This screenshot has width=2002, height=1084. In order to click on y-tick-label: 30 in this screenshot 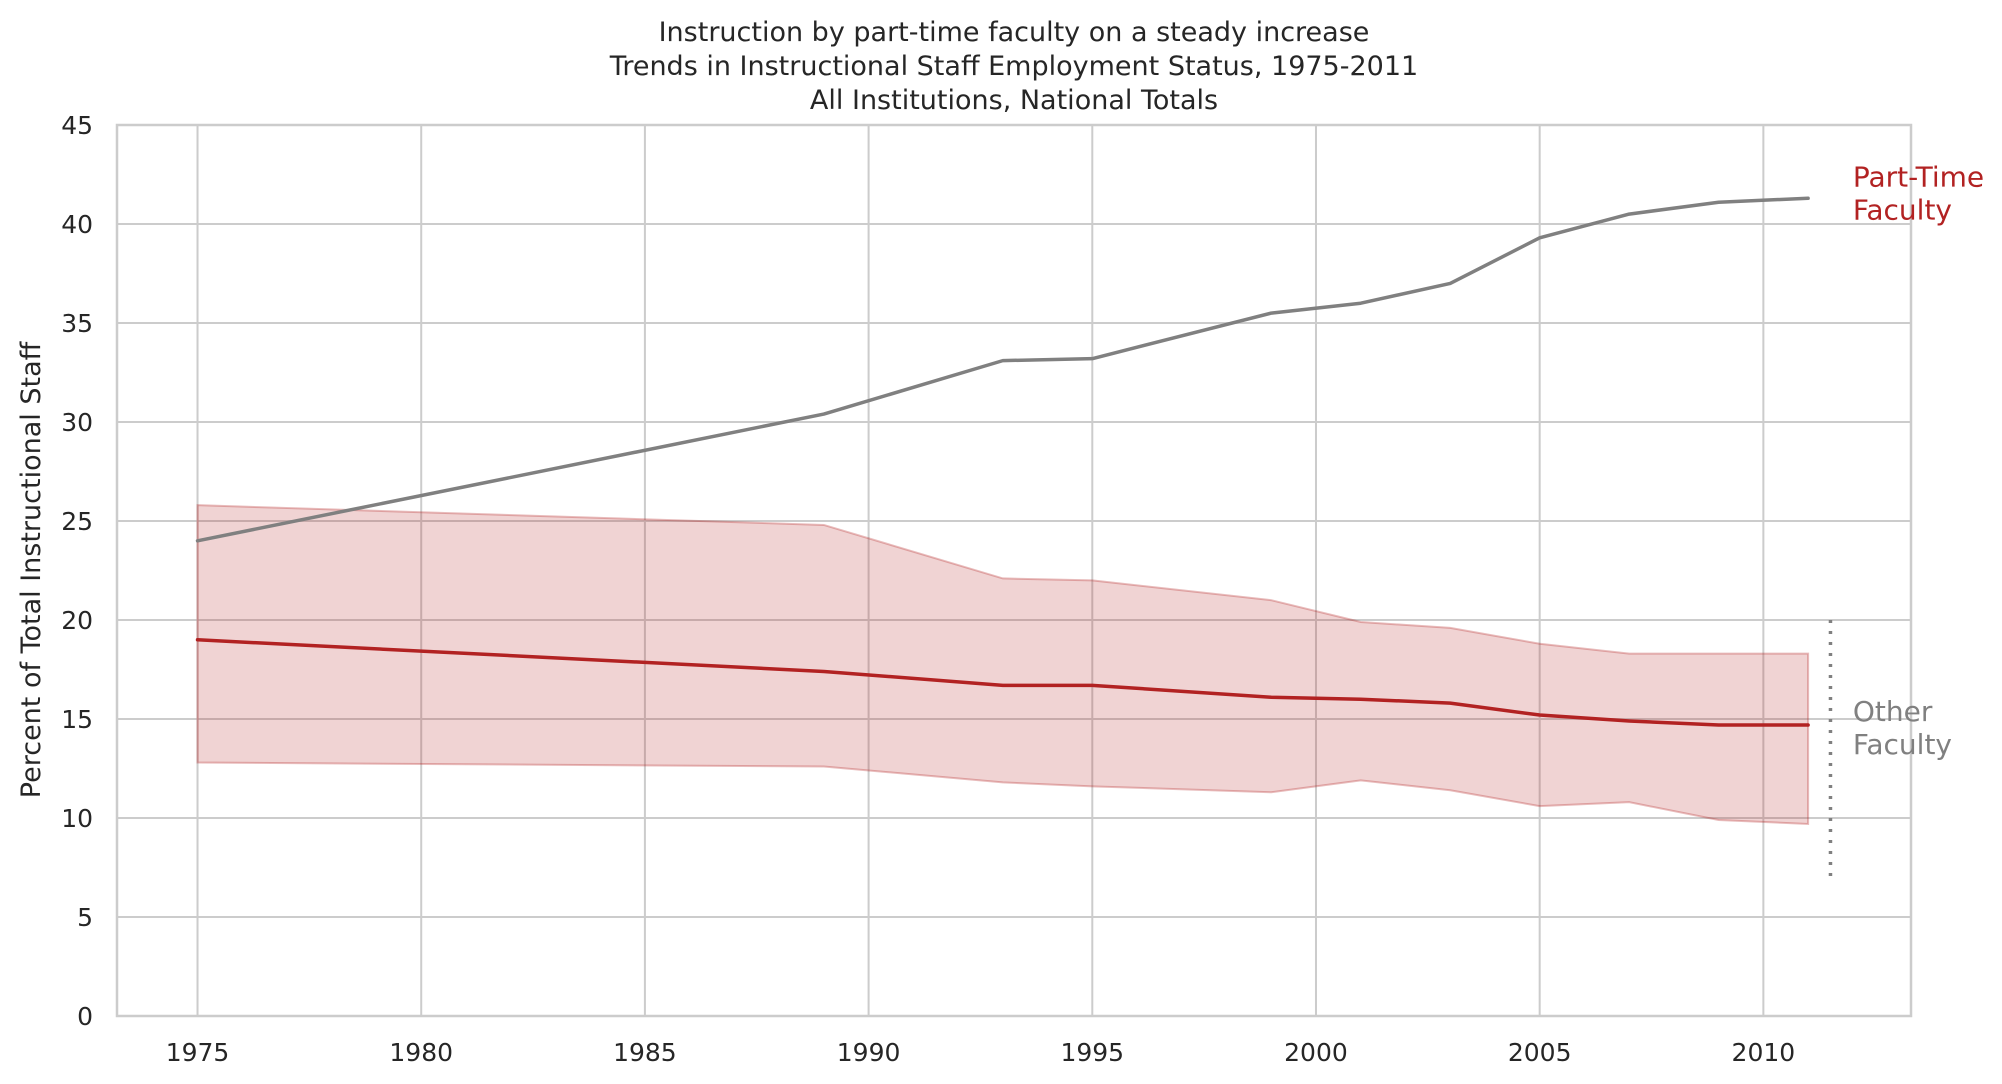, I will do `click(77, 422)`.